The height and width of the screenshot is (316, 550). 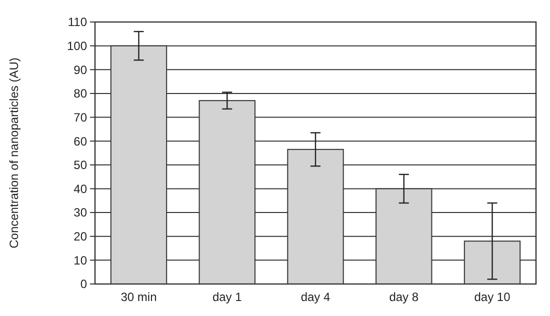 I want to click on y-tick-label: 90, so click(x=81, y=69).